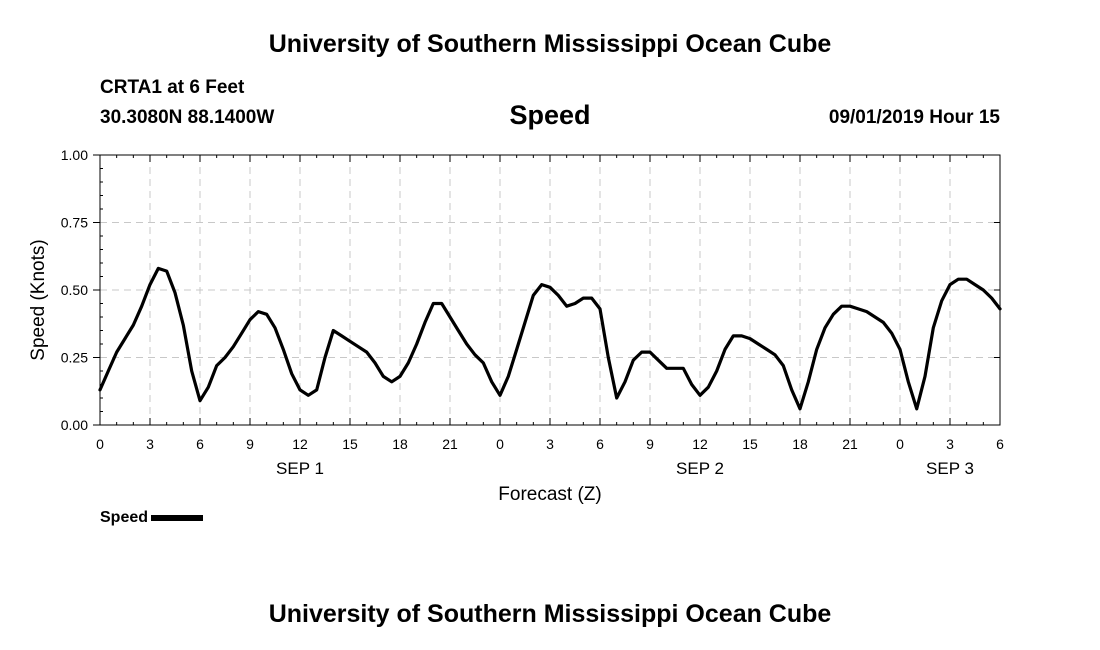 This screenshot has width=1100, height=650. What do you see at coordinates (38, 299) in the screenshot?
I see `y-axis-title: Speed (Knots)` at bounding box center [38, 299].